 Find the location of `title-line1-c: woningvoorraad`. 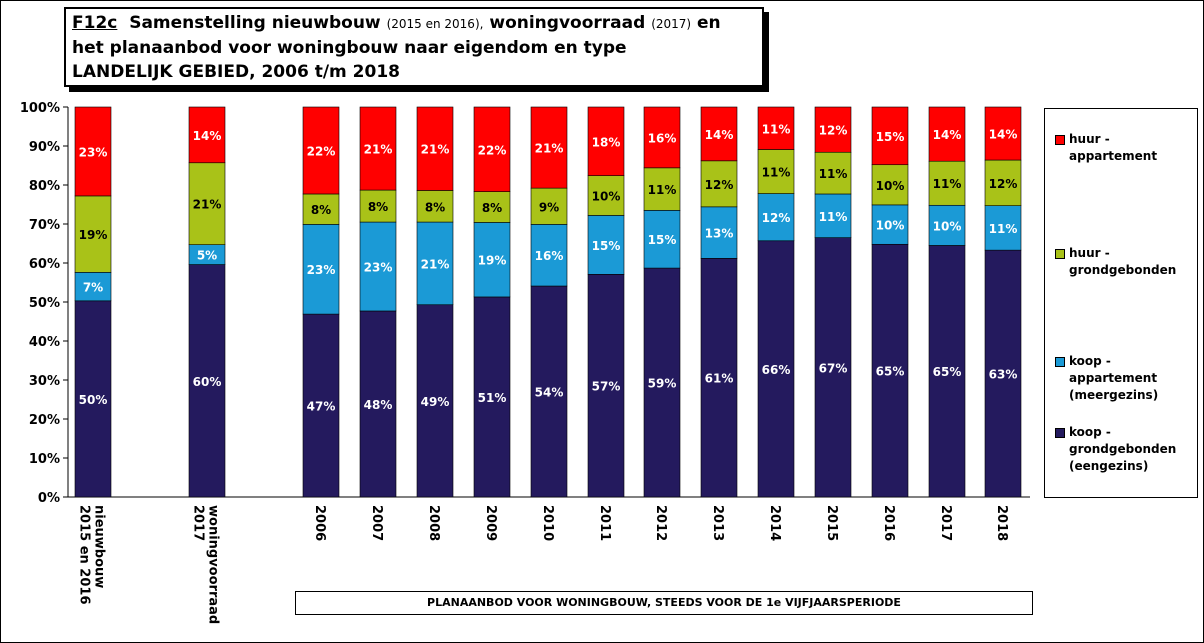

title-line1-c: woningvoorraad is located at coordinates (567, 23).